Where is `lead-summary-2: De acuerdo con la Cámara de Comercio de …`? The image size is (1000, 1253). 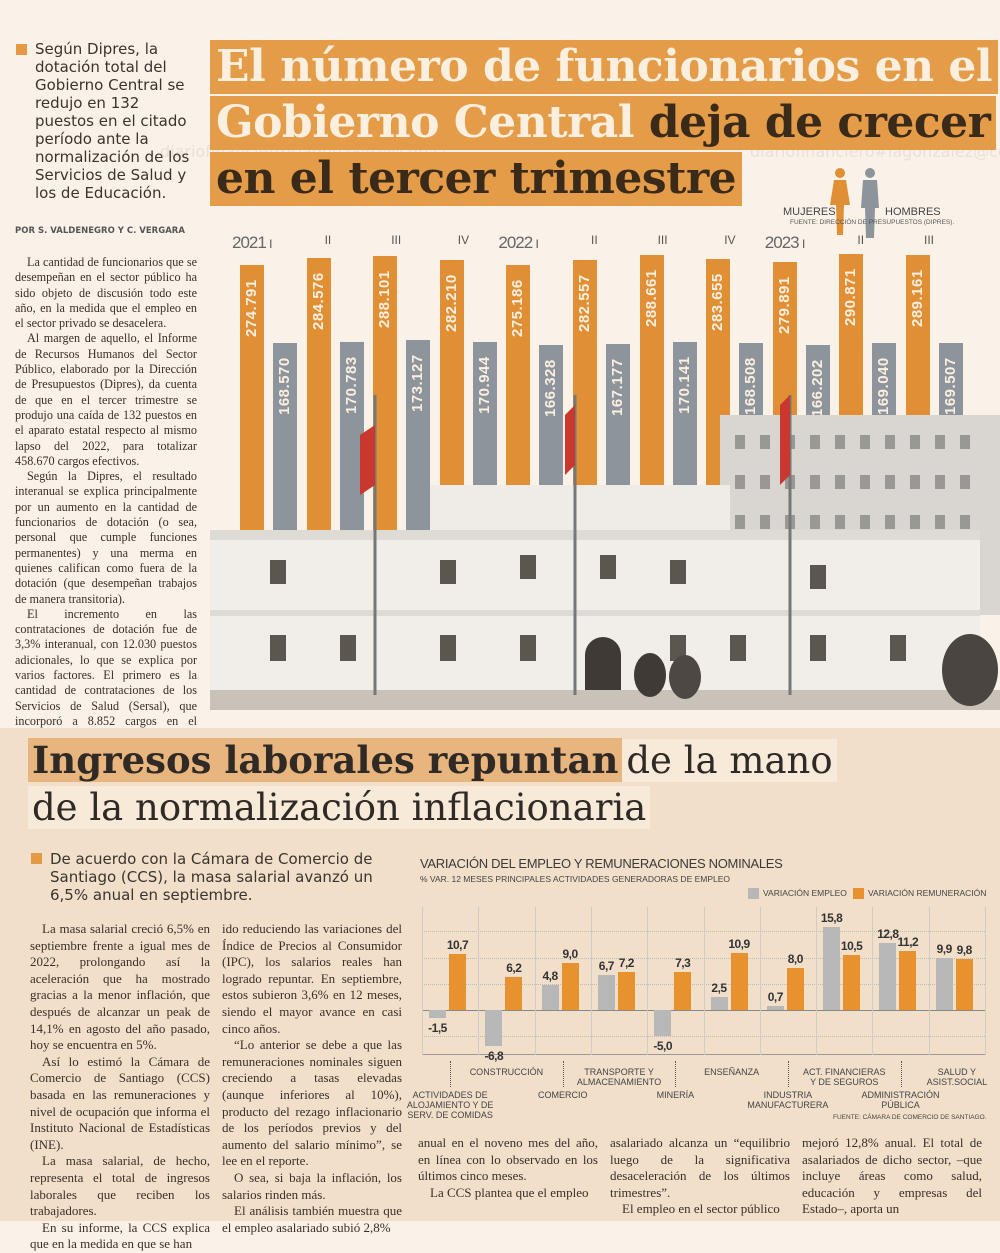 lead-summary-2: De acuerdo con la Cámara de Comercio de … is located at coordinates (211, 877).